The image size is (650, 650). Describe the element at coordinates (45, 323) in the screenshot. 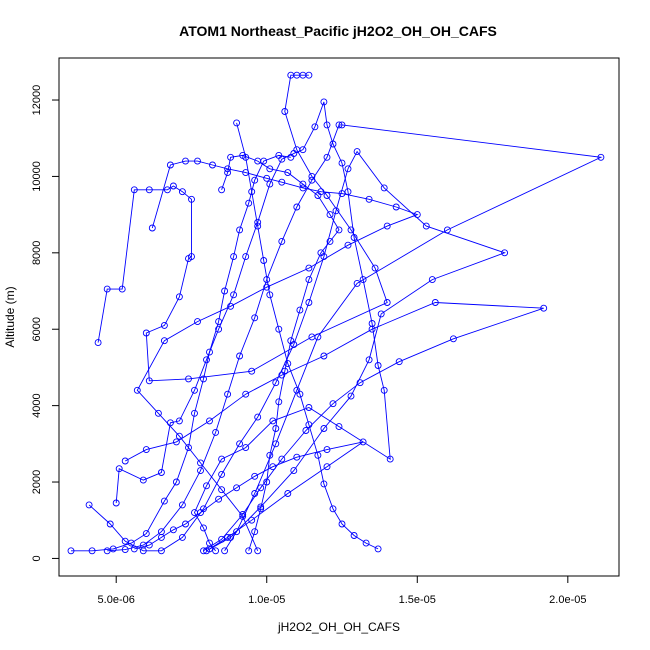

I see `y-axis: 0 2000 4000 6000 8000 10000 12000` at that location.